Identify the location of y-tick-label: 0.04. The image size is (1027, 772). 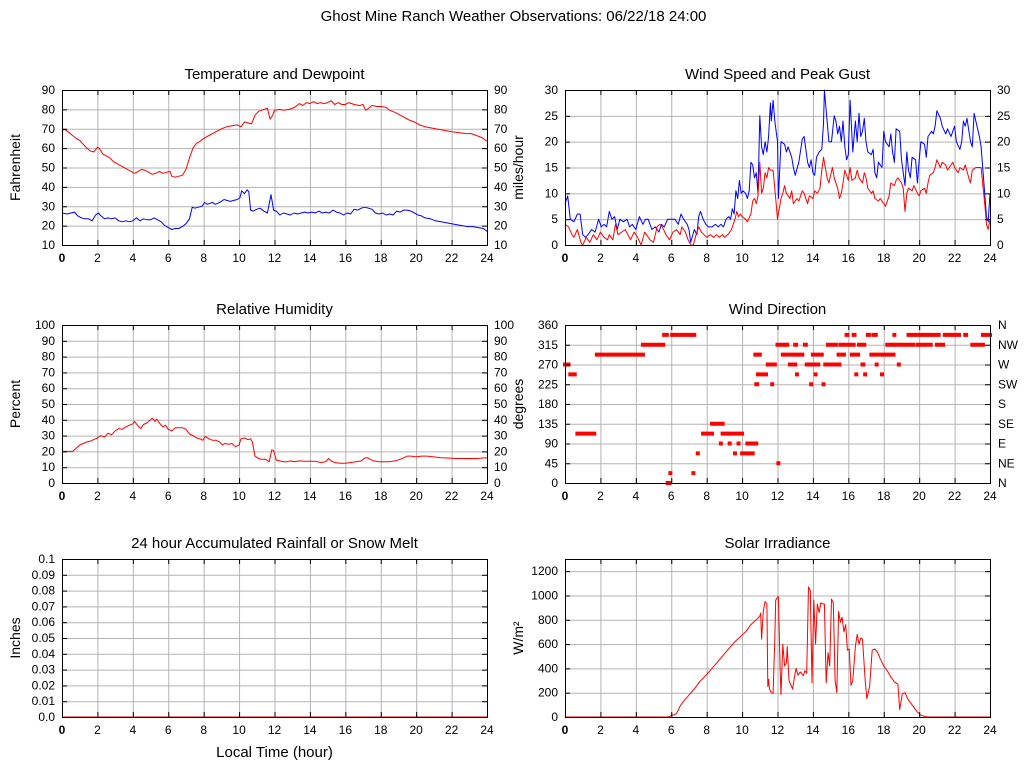
(44, 654).